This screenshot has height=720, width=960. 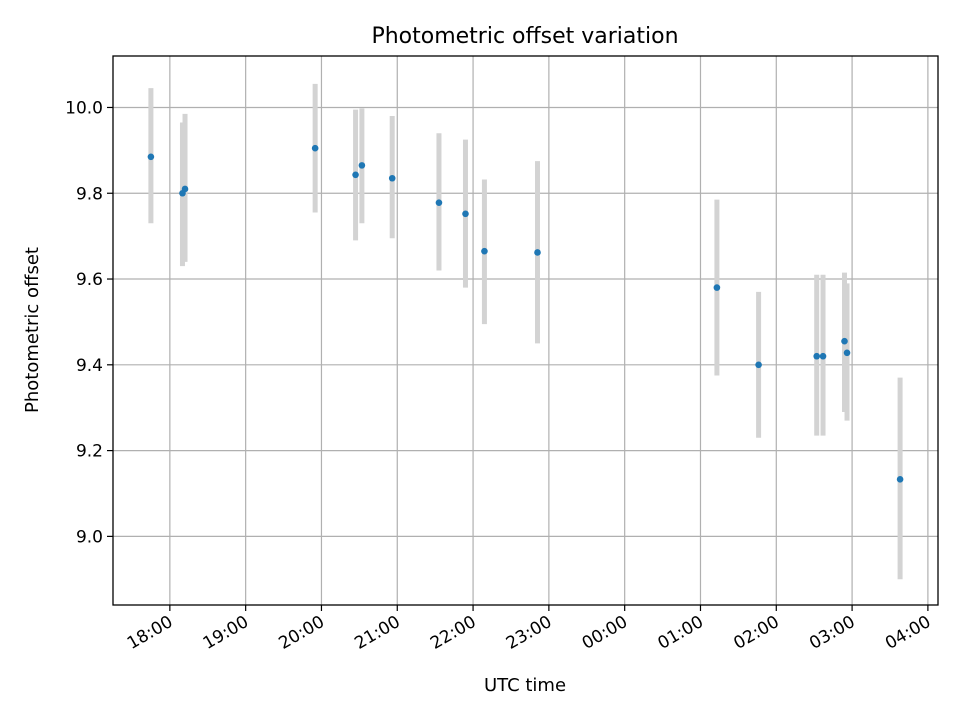 I want to click on y-tick-label: 9.6, so click(x=89, y=280).